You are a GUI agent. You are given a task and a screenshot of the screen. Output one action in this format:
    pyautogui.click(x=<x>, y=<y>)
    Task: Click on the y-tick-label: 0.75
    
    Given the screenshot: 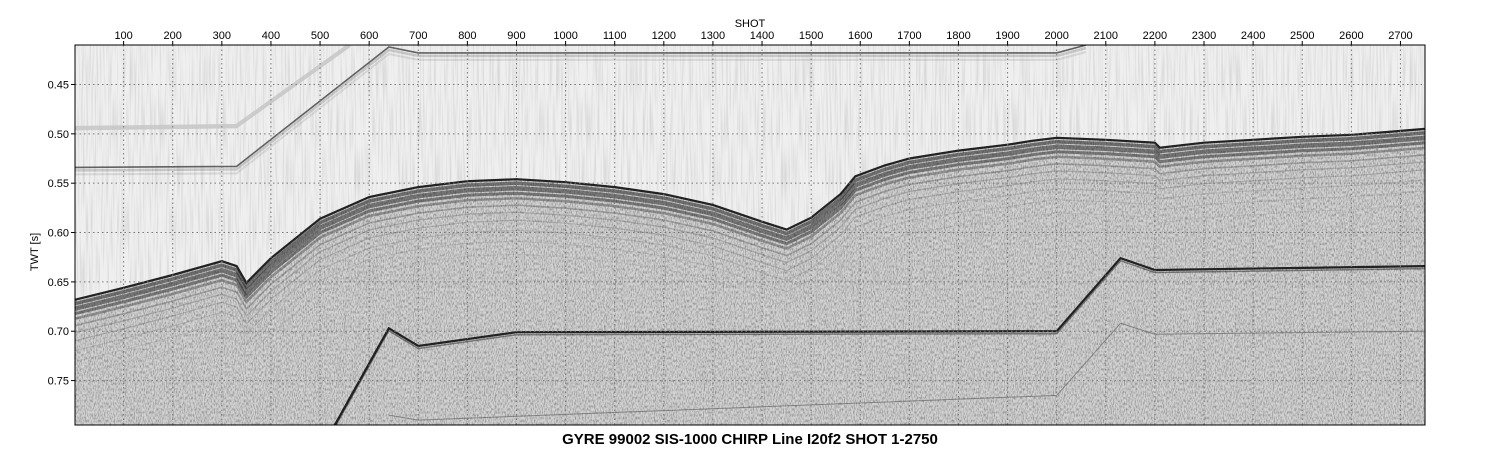 What is the action you would take?
    pyautogui.click(x=58, y=382)
    